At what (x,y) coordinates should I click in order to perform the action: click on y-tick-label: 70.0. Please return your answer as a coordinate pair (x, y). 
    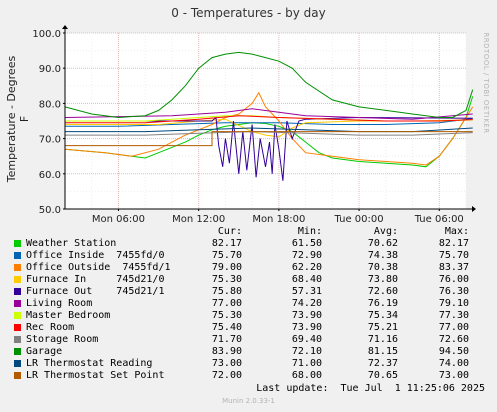
    Looking at the image, I should click on (50, 140).